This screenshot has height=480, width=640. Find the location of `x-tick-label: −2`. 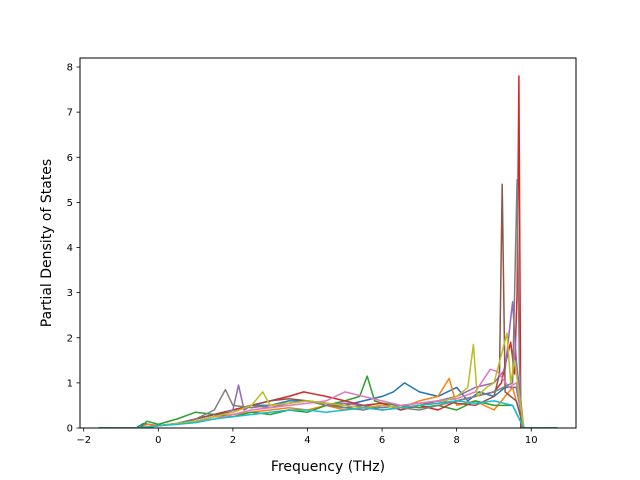

x-tick-label: −2 is located at coordinates (83, 440).